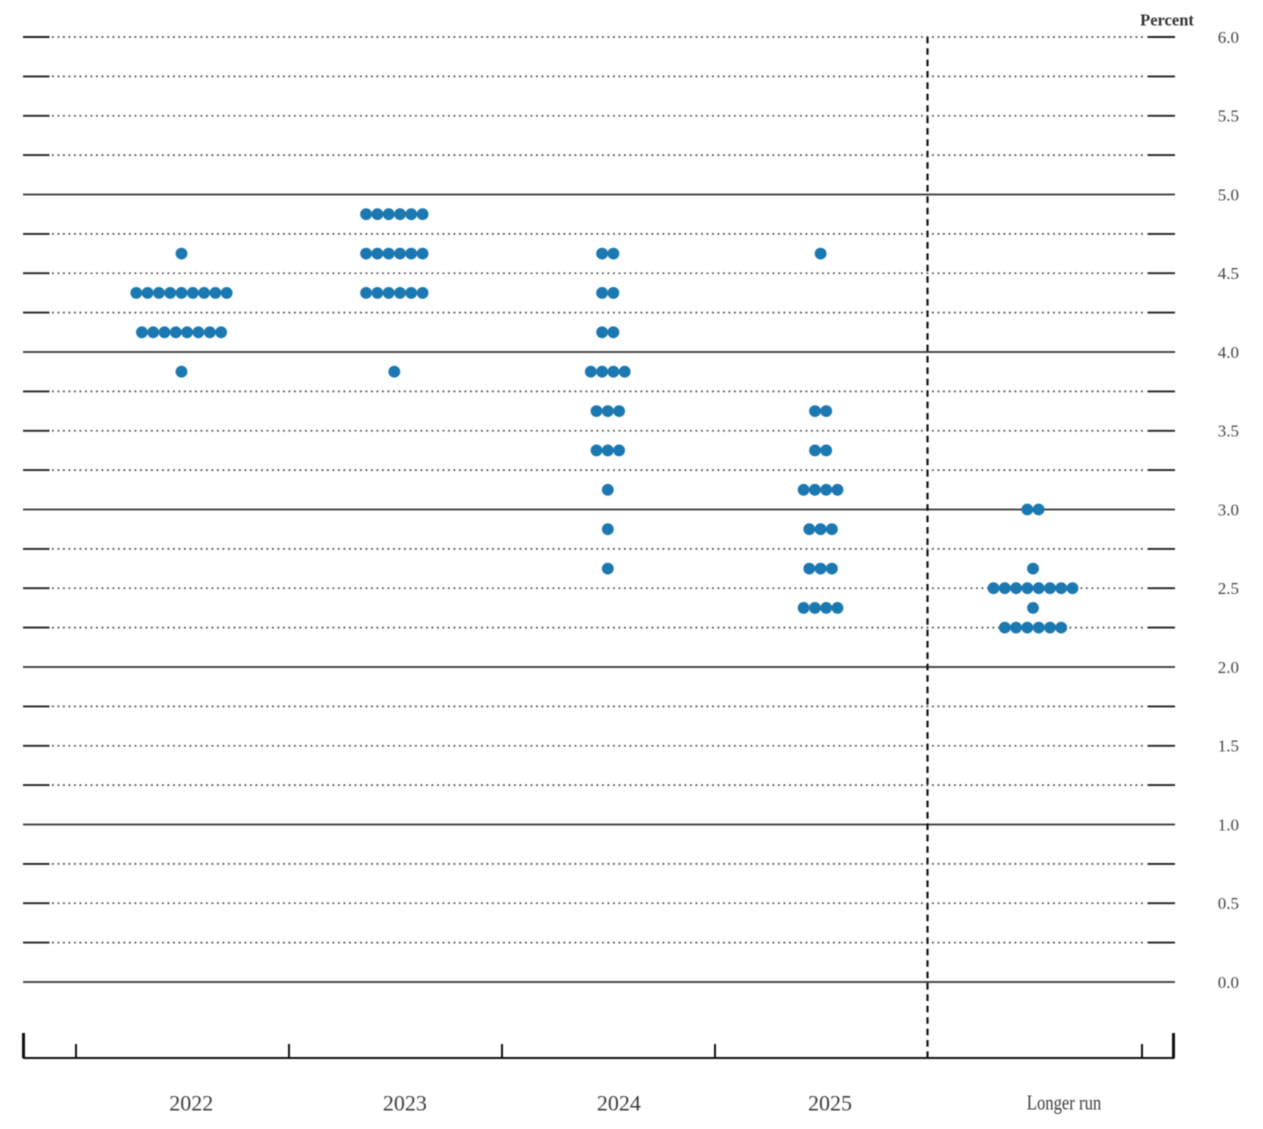 The width and height of the screenshot is (1263, 1129). I want to click on svg-text: Percent, so click(1167, 20).